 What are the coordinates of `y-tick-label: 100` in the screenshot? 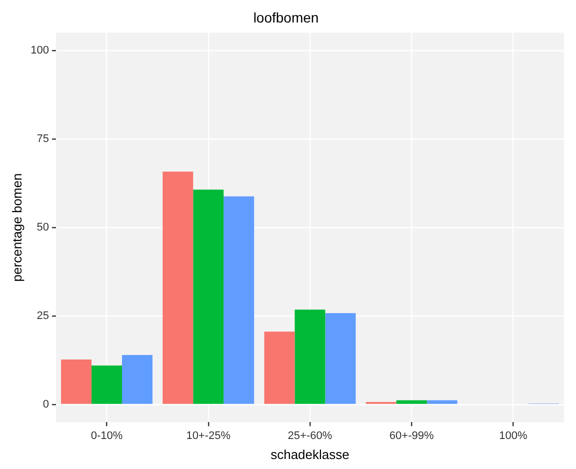 It's located at (39, 50).